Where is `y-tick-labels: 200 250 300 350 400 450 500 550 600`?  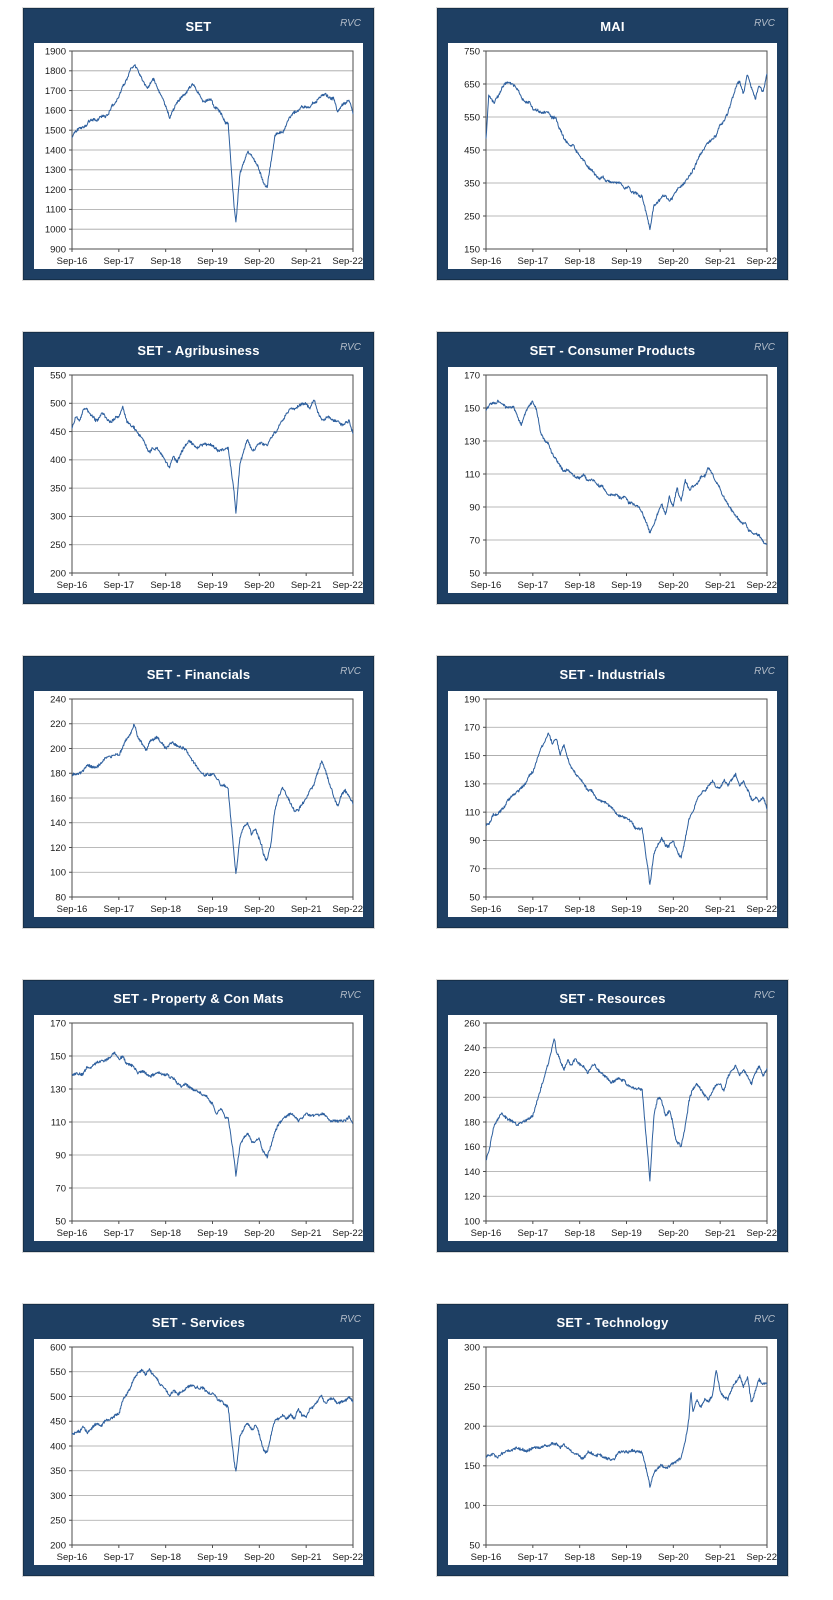 y-tick-labels: 200 250 300 350 400 450 500 550 600 is located at coordinates (58, 1446).